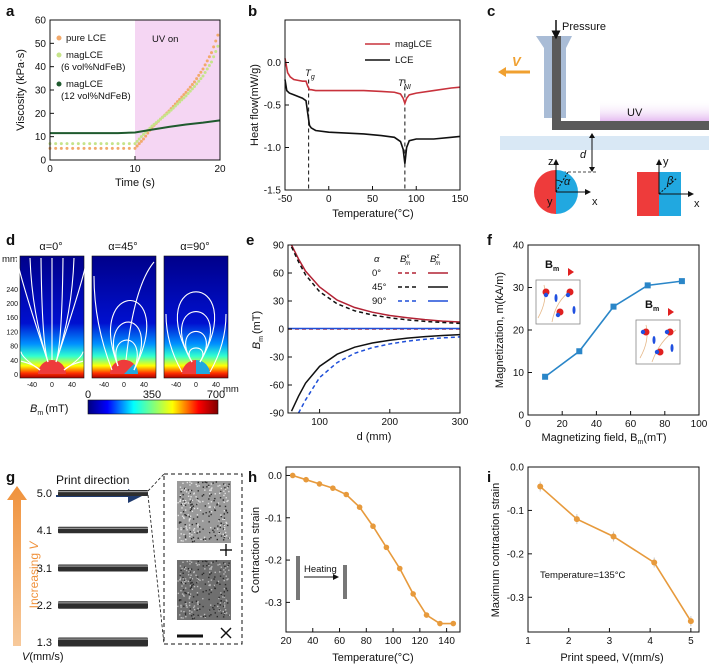 Image resolution: width=709 pixels, height=668 pixels. I want to click on y-tick-label: 40, so click(519, 246).